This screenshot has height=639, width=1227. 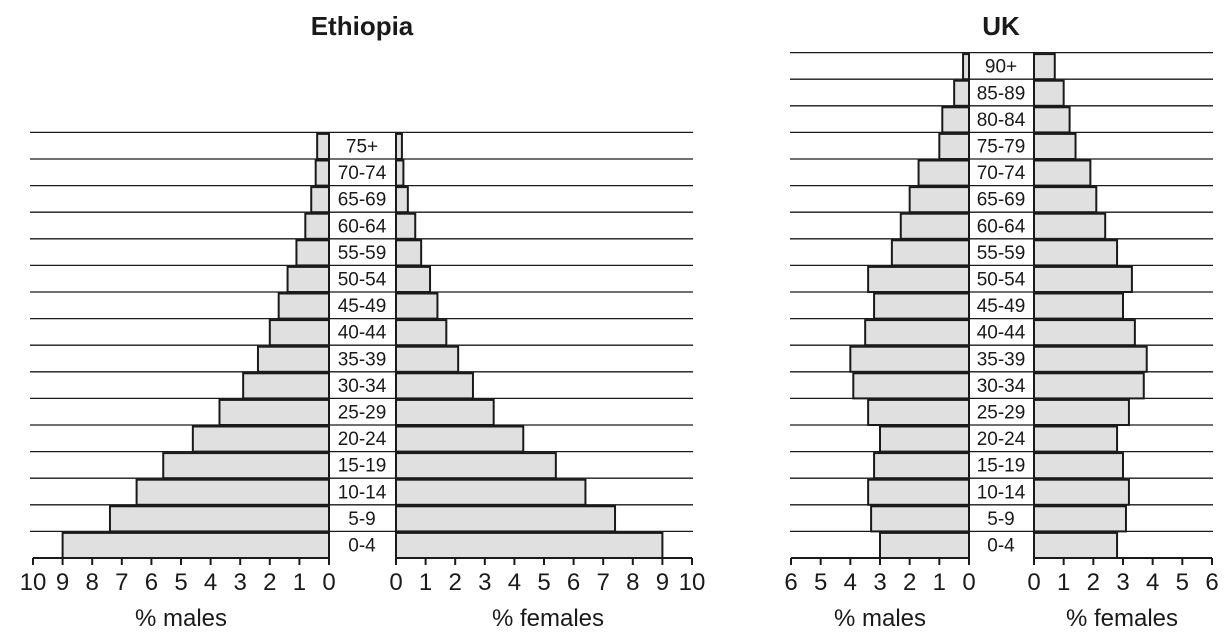 What do you see at coordinates (299, 582) in the screenshot?
I see `male-tick-label: 1` at bounding box center [299, 582].